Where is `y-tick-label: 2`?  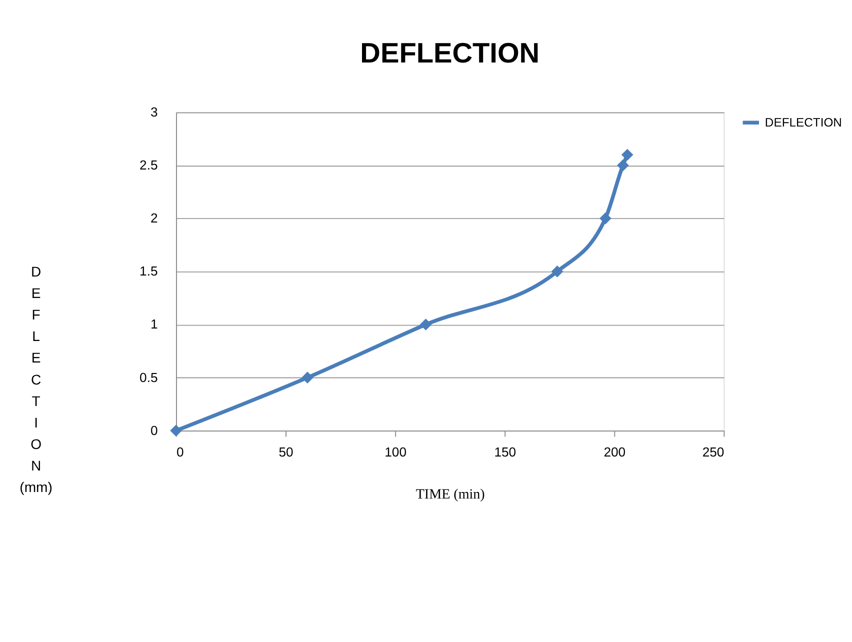 y-tick-label: 2 is located at coordinates (154, 218).